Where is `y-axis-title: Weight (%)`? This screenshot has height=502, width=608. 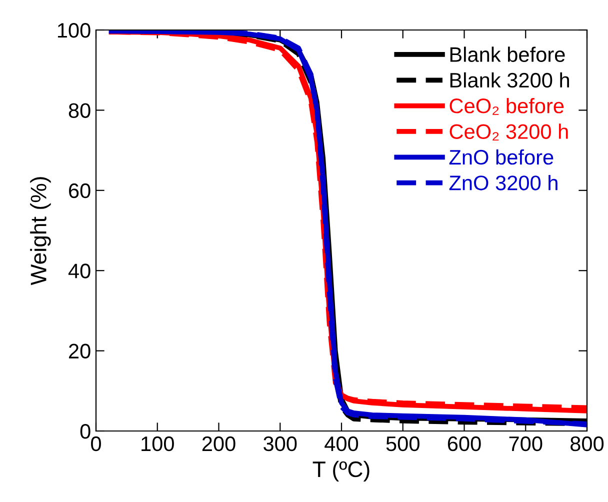 y-axis-title: Weight (%) is located at coordinates (40, 231).